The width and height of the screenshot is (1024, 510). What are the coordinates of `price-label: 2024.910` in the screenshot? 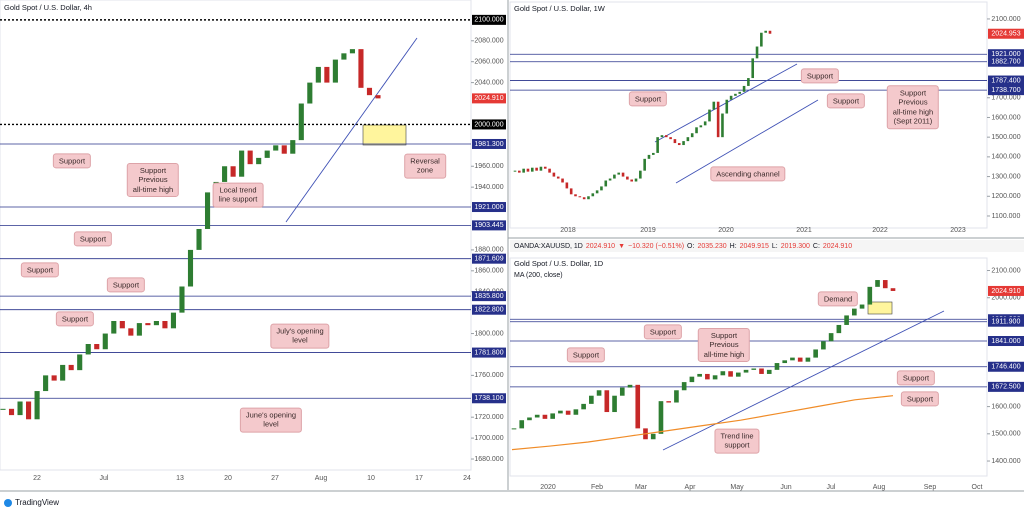 It's located at (488, 98).